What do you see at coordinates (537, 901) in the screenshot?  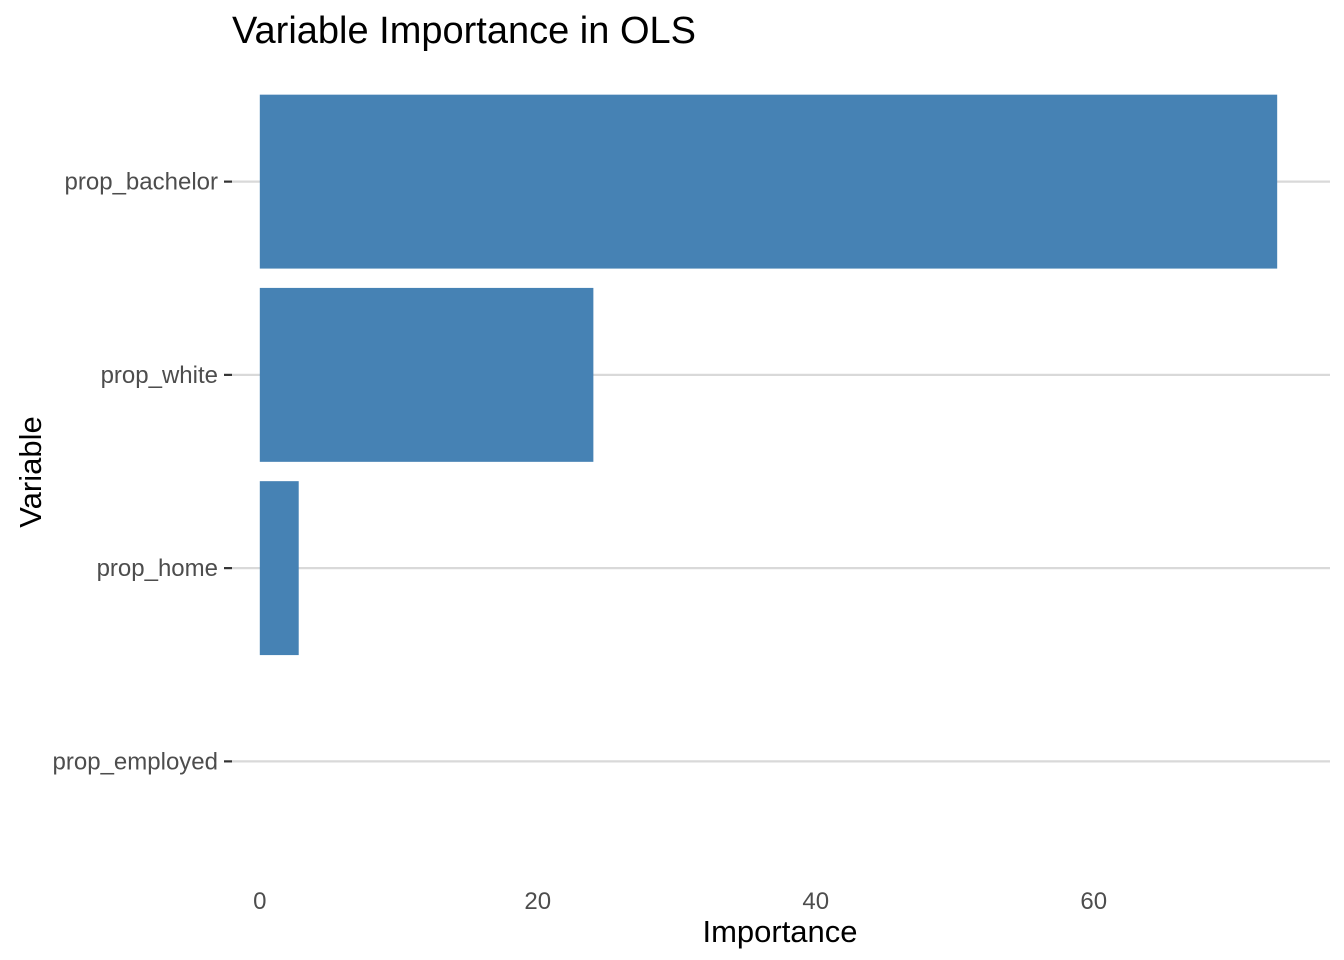 I see `x-tick-label: 20` at bounding box center [537, 901].